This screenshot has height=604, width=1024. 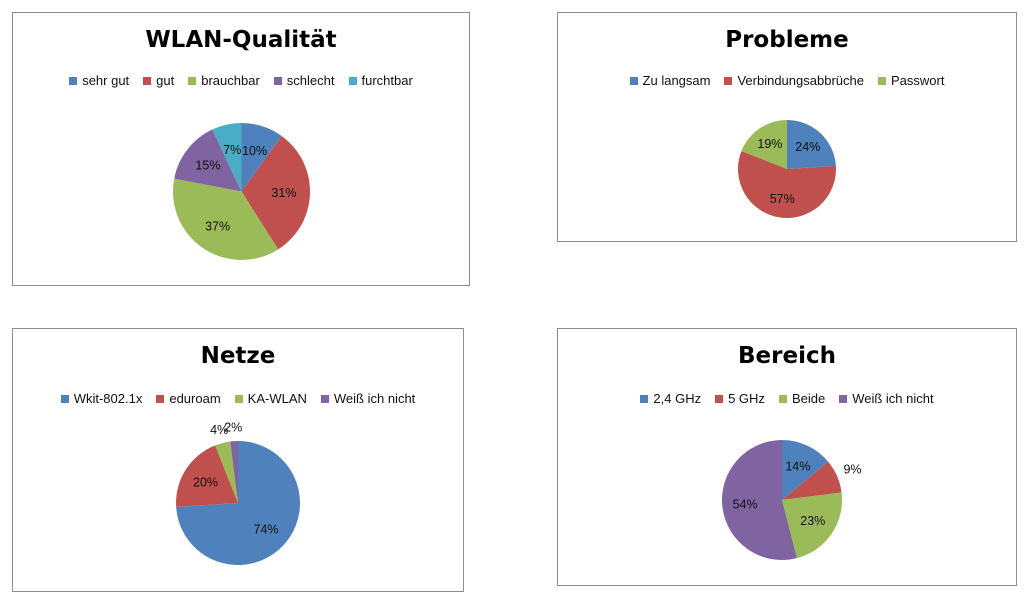 I want to click on slice-label: 14%, so click(x=797, y=466).